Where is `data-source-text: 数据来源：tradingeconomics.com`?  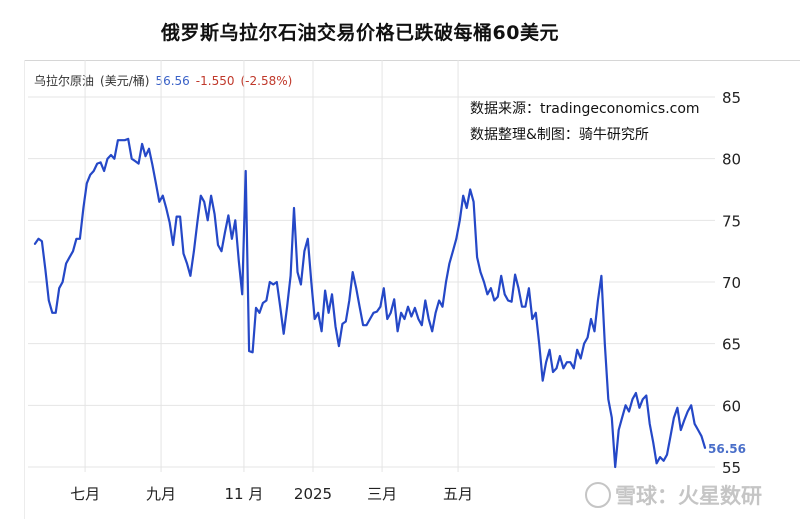 data-source-text: 数据来源：tradingeconomics.com is located at coordinates (585, 109).